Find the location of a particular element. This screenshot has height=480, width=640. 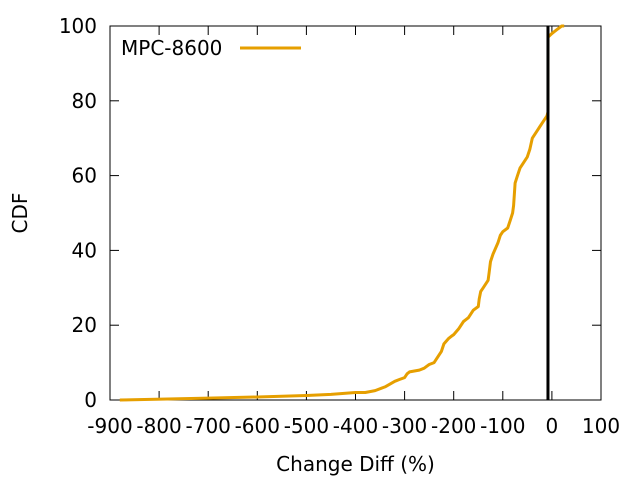

x-tick-label: -300 is located at coordinates (404, 426).